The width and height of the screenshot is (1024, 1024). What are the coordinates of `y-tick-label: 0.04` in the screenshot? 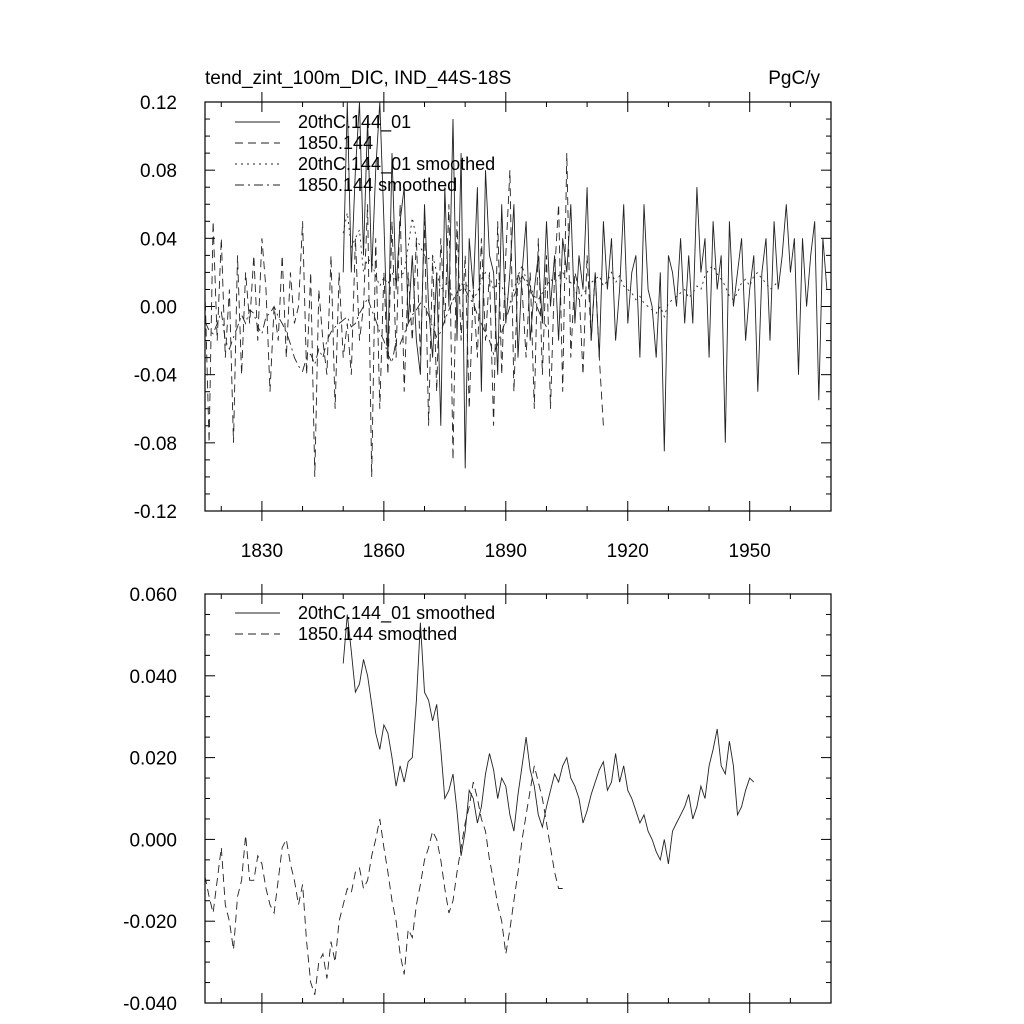 It's located at (158, 239).